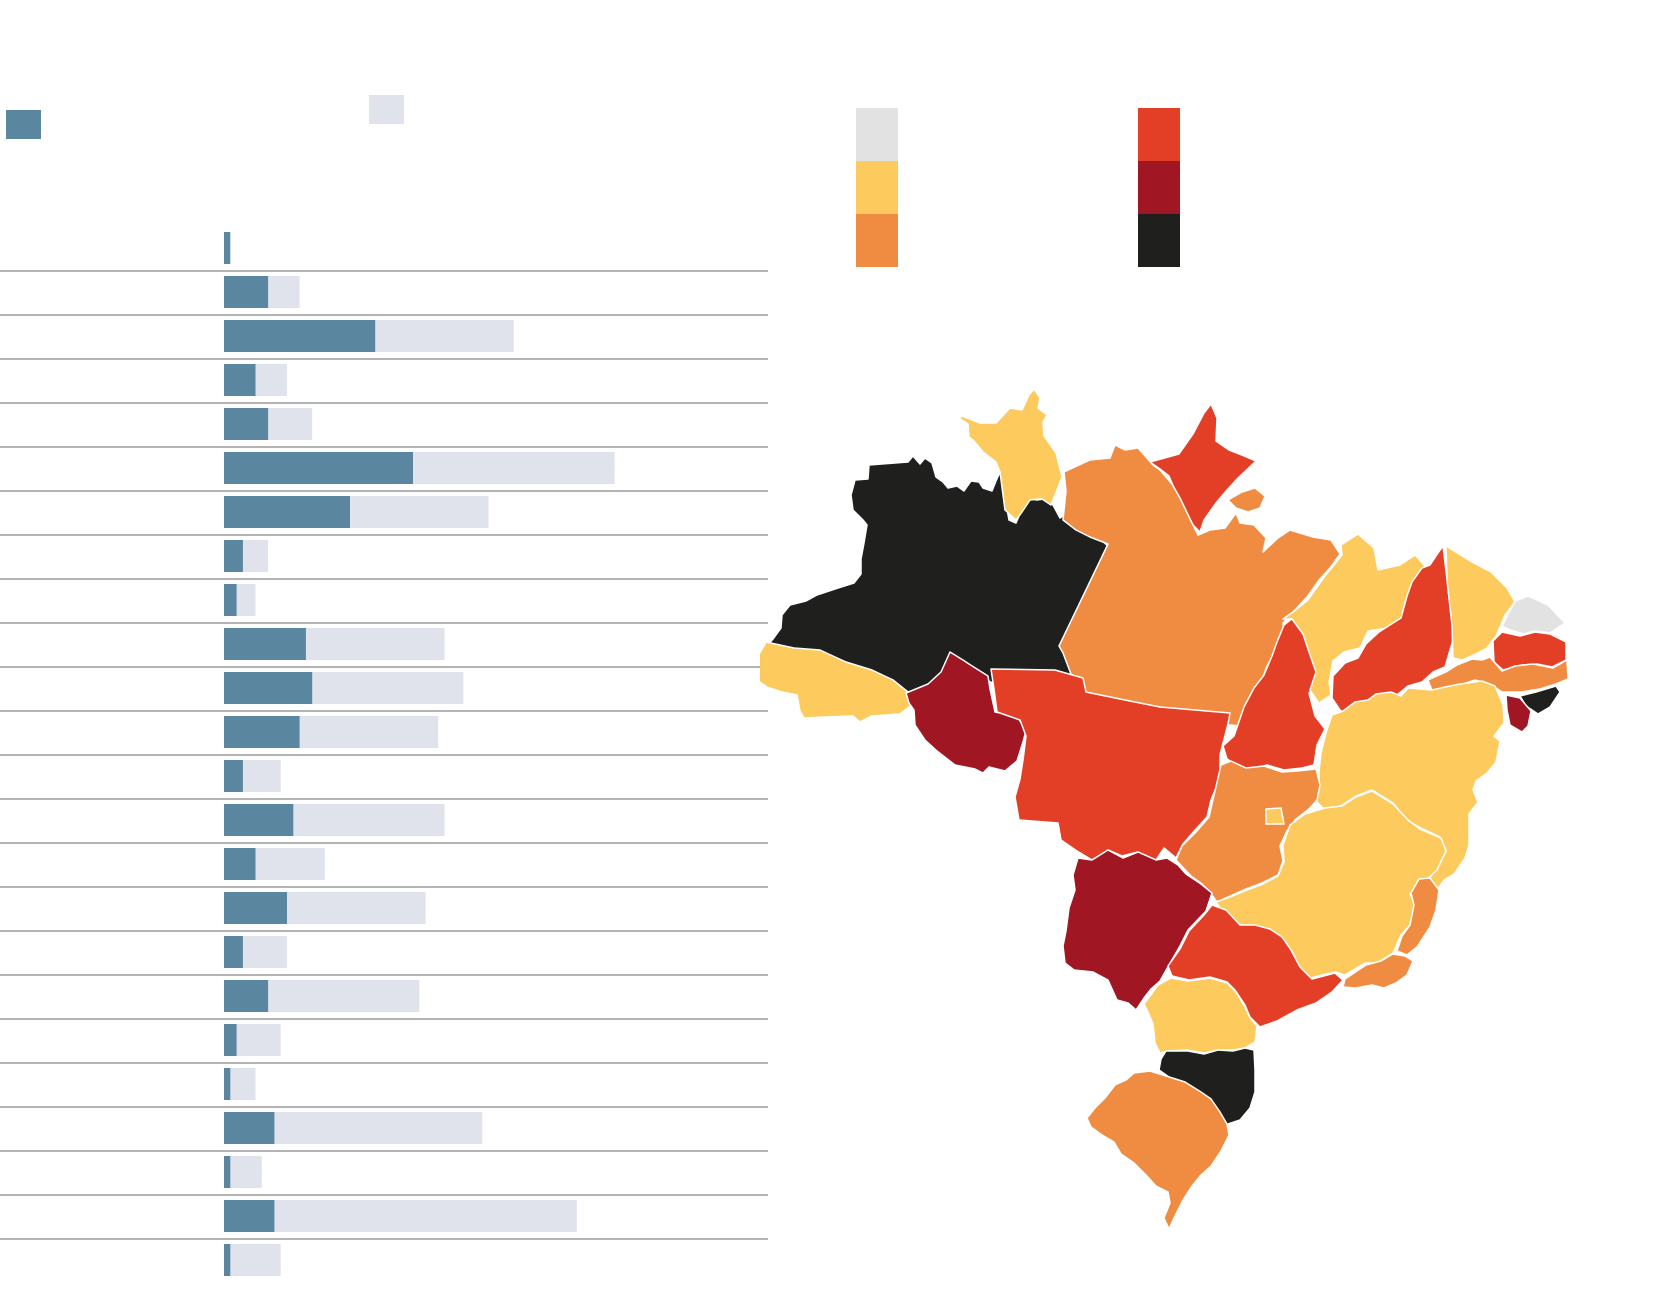 The height and width of the screenshot is (1298, 1660). What do you see at coordinates (1200, 1015) in the screenshot?
I see `map-region-pr` at bounding box center [1200, 1015].